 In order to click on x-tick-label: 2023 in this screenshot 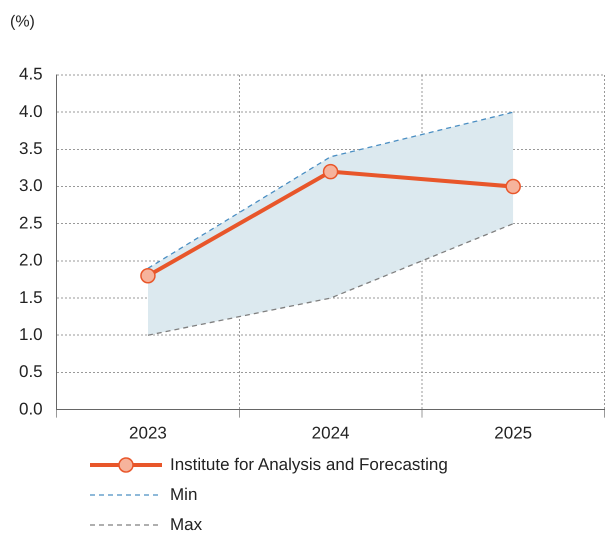, I will do `click(148, 432)`.